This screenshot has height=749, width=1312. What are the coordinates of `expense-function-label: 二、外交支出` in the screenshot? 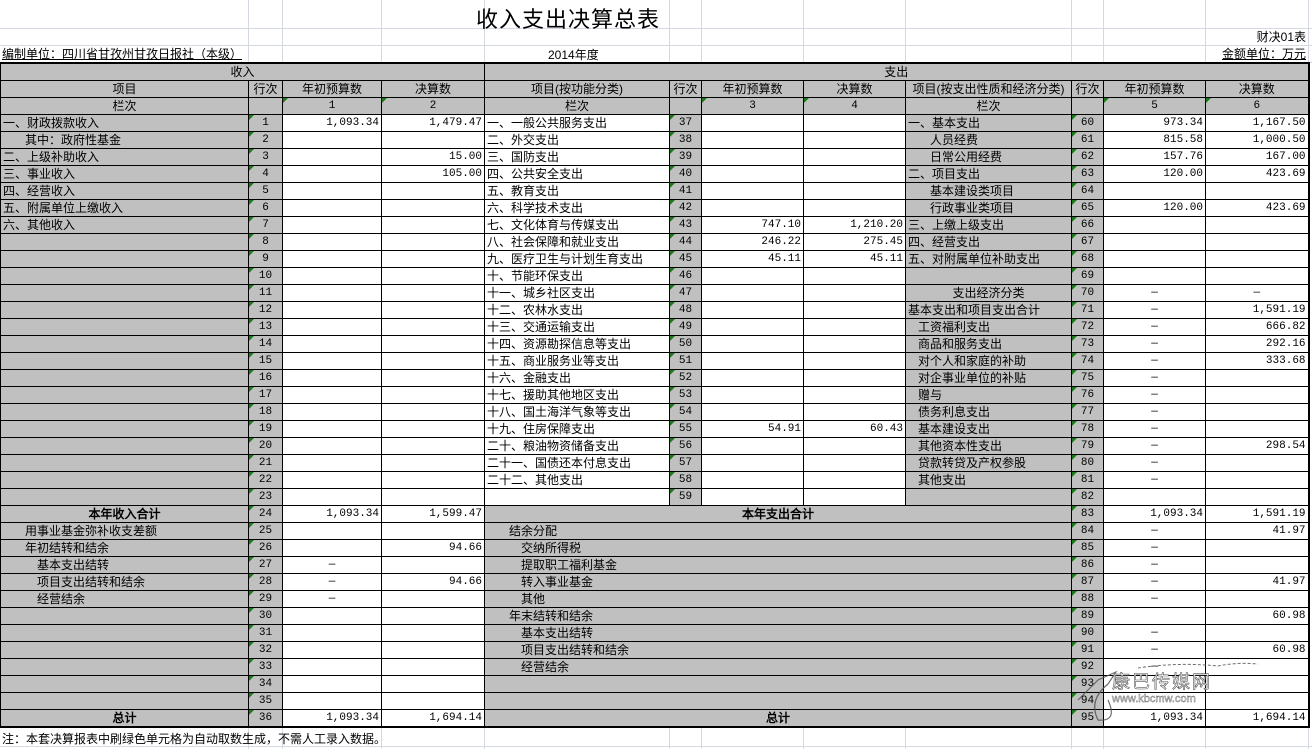 It's located at (577, 140).